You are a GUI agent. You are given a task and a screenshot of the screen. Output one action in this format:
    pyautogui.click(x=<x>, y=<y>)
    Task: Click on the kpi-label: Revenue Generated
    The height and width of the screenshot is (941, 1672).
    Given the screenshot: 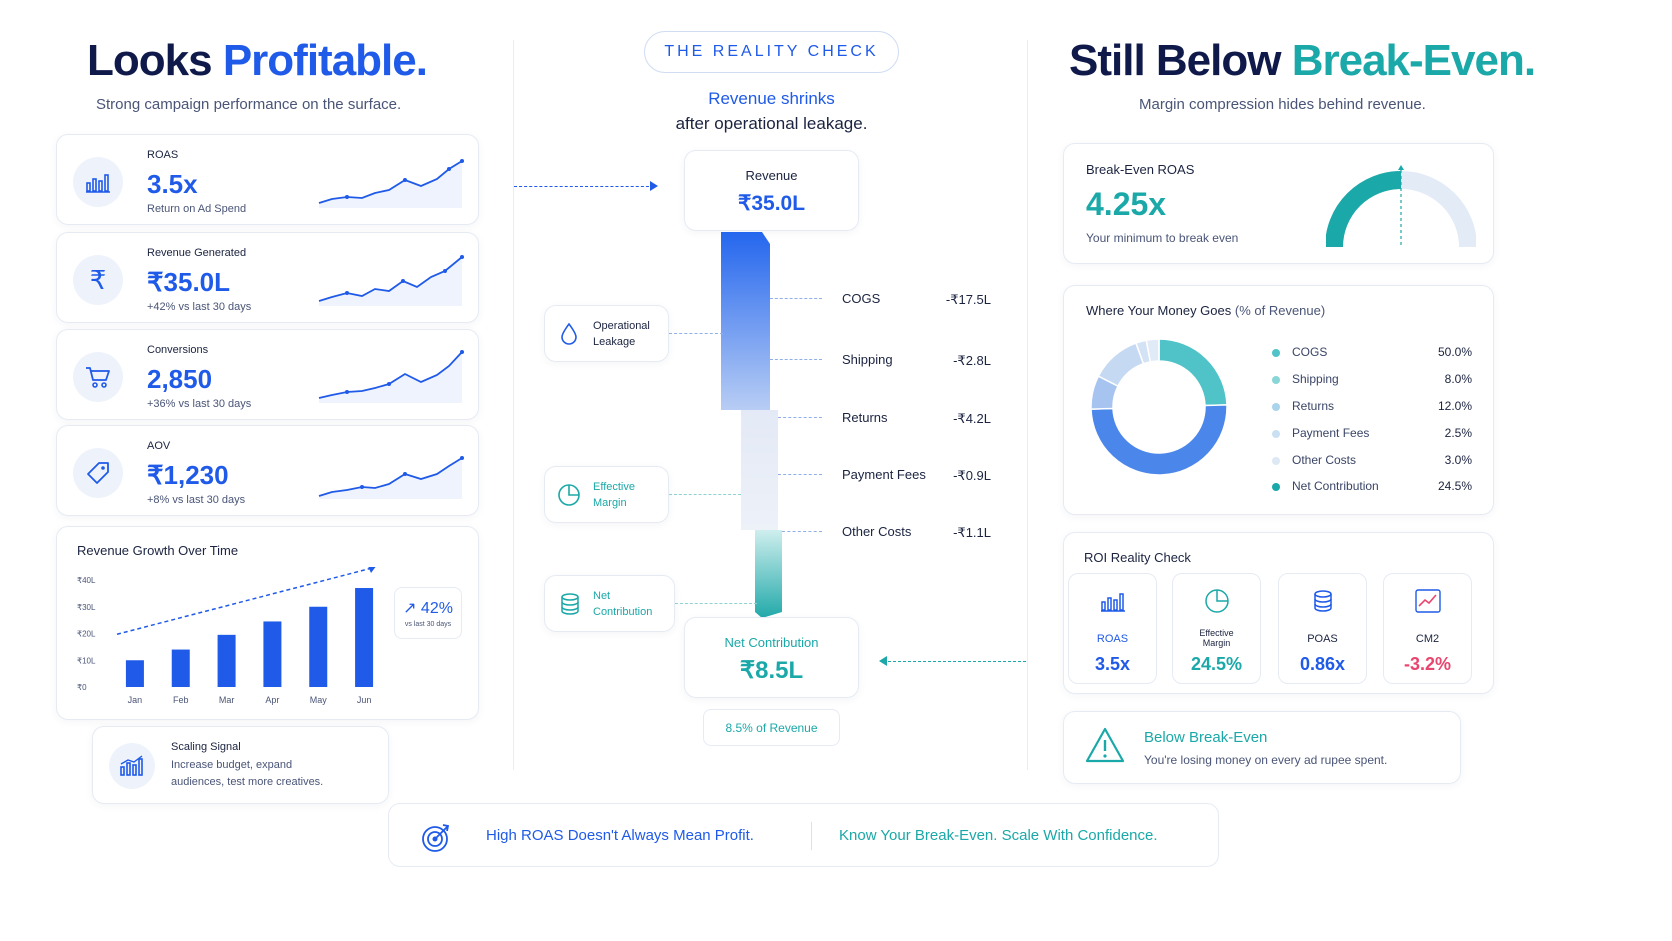 What is the action you would take?
    pyautogui.click(x=197, y=253)
    